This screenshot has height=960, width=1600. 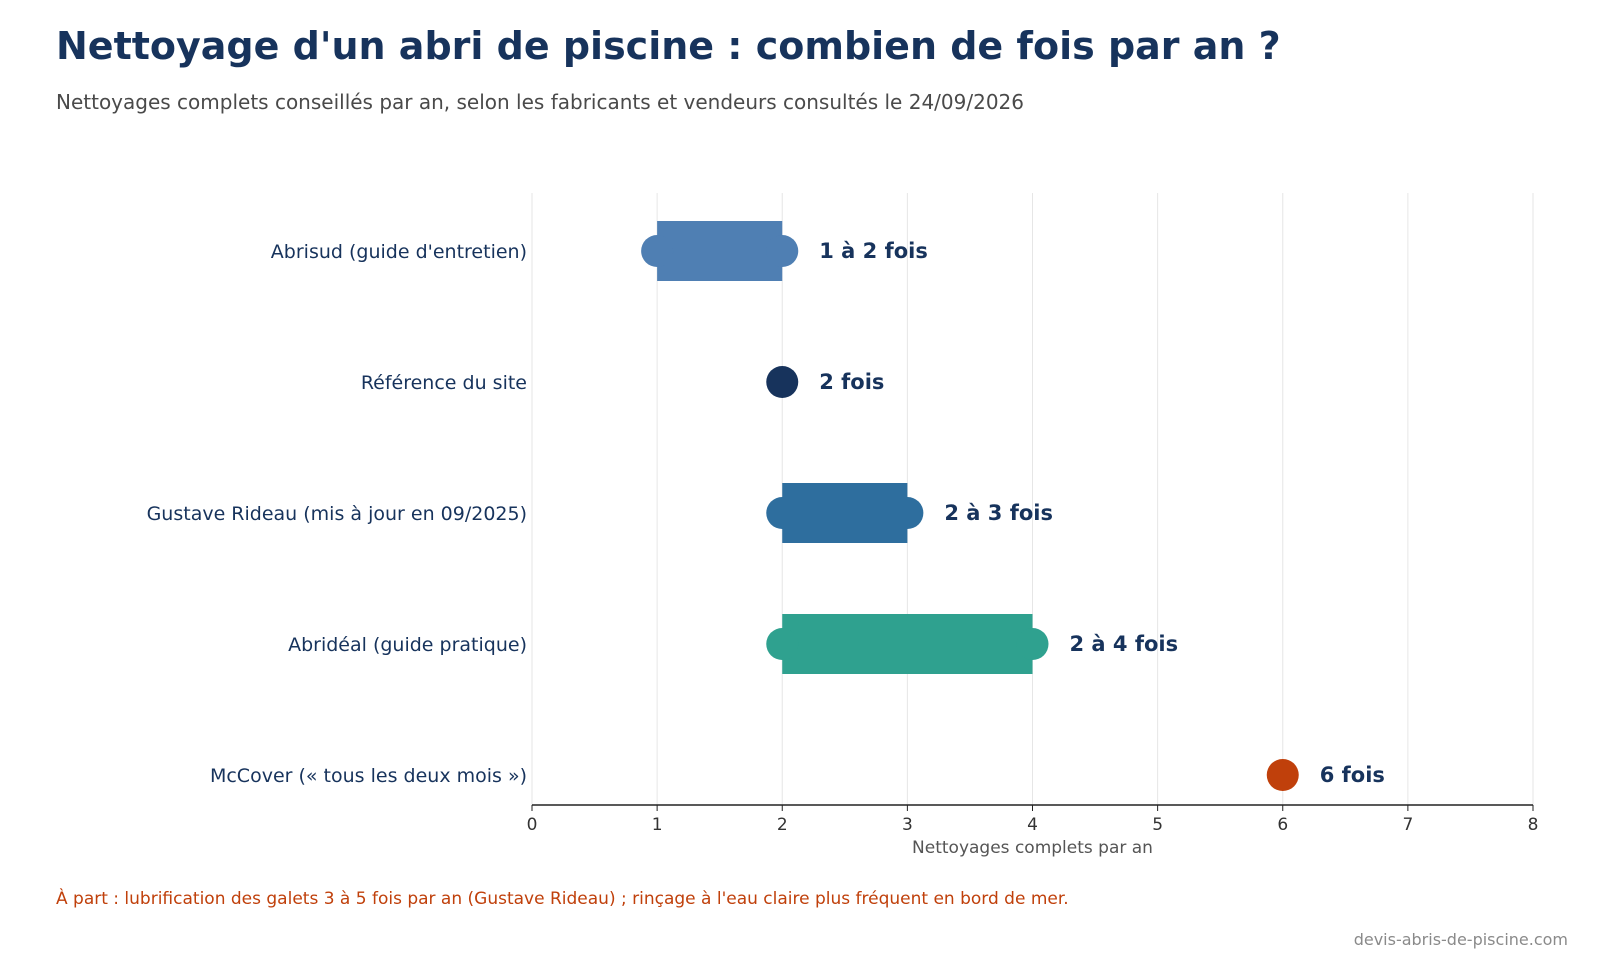 I want to click on x-axis-title: Nettoyages complets par an, so click(x=1032, y=848).